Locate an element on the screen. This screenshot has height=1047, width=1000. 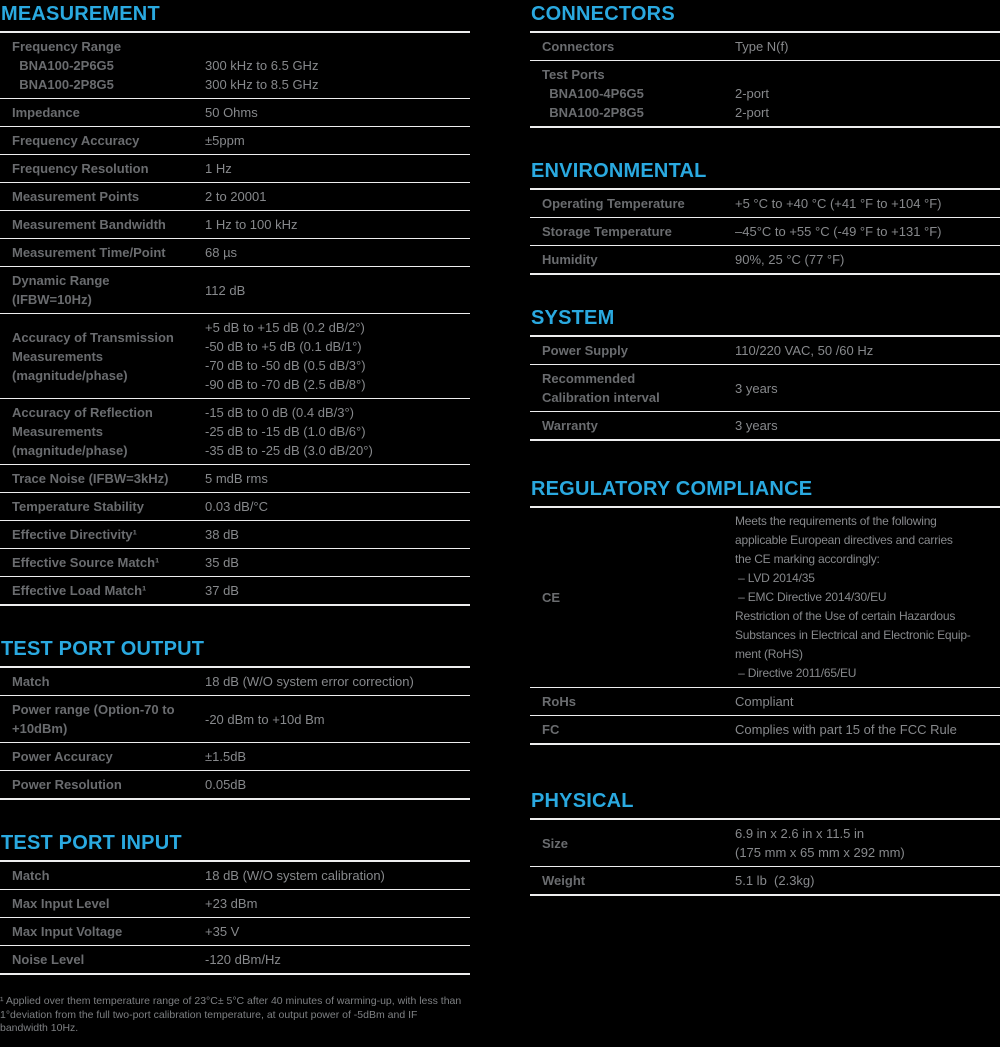
spec-label: Effective Load Match¹ is located at coordinates (79, 590).